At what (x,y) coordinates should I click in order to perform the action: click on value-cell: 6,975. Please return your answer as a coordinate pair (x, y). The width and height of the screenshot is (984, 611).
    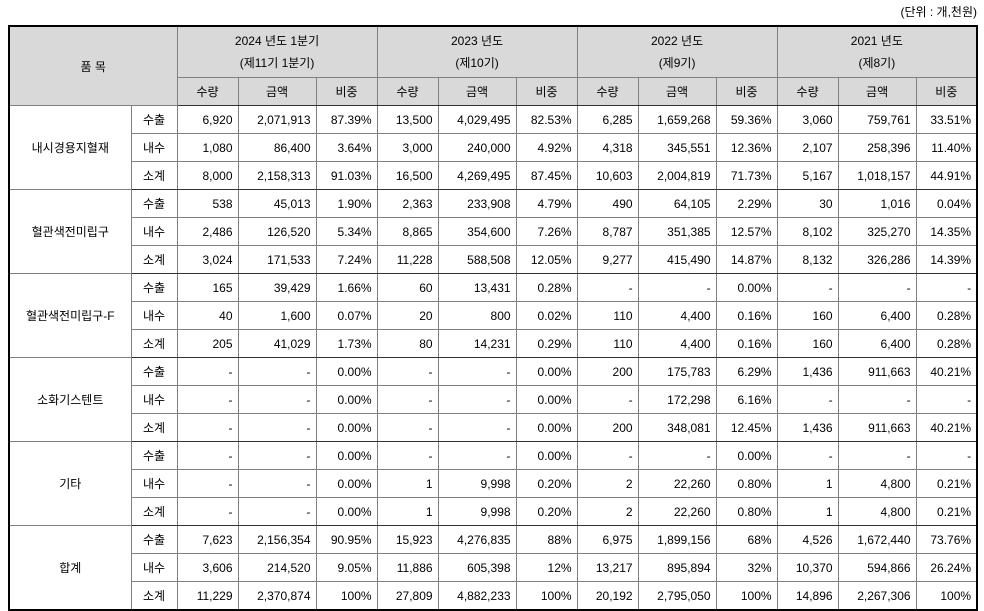
    Looking at the image, I should click on (607, 539).